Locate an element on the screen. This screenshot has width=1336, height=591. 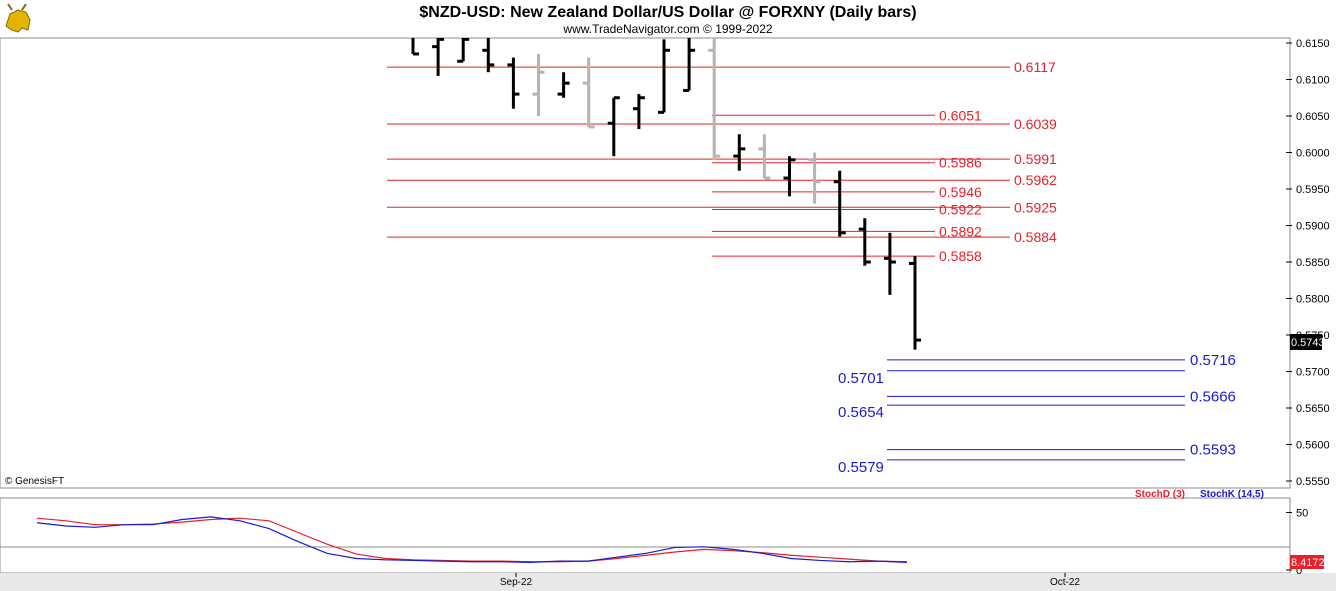
chart-subtitle: www.TradeNavigator.com © 1999-2022 is located at coordinates (667, 29).